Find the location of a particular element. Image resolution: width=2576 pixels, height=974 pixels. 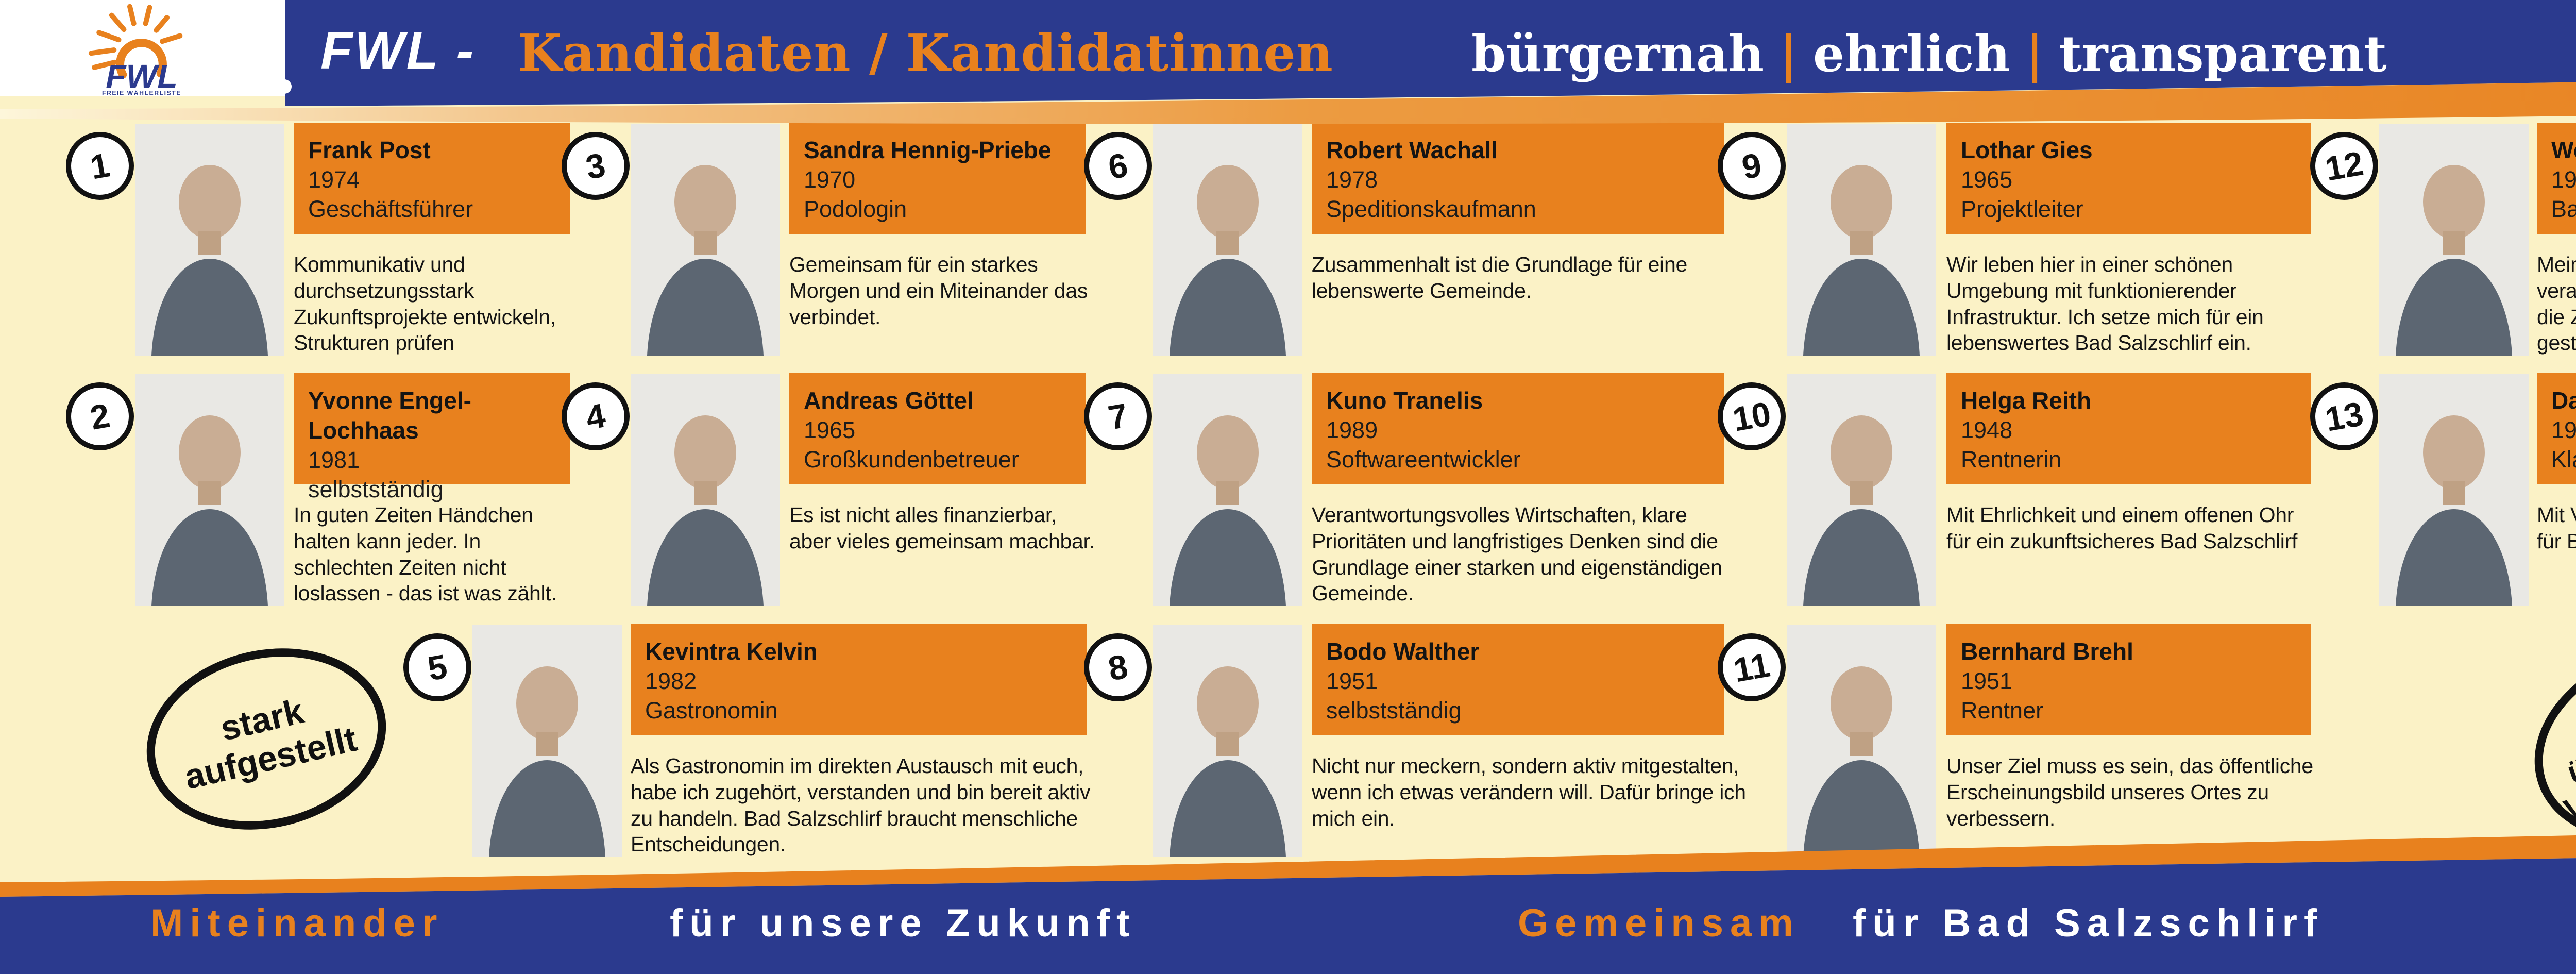

candidate-info-box: Yvonne Engel-Lochhaas 1981 selbstständig is located at coordinates (432, 437).